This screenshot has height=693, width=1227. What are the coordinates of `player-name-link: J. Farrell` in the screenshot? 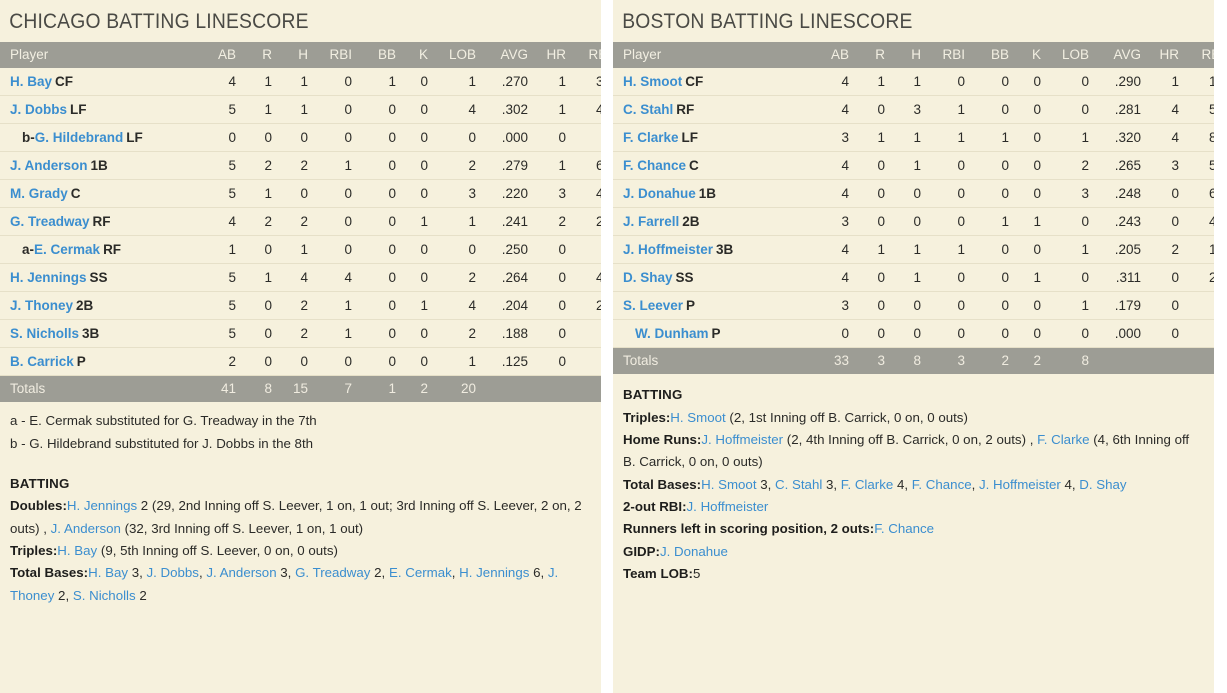 It's located at (651, 222).